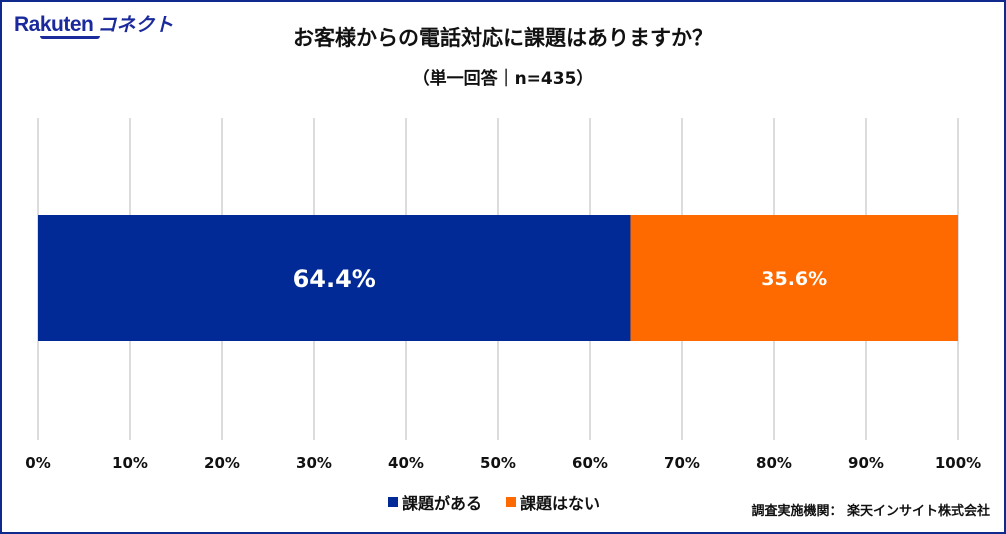 This screenshot has width=1006, height=534. I want to click on x-tick-label: 20%, so click(222, 463).